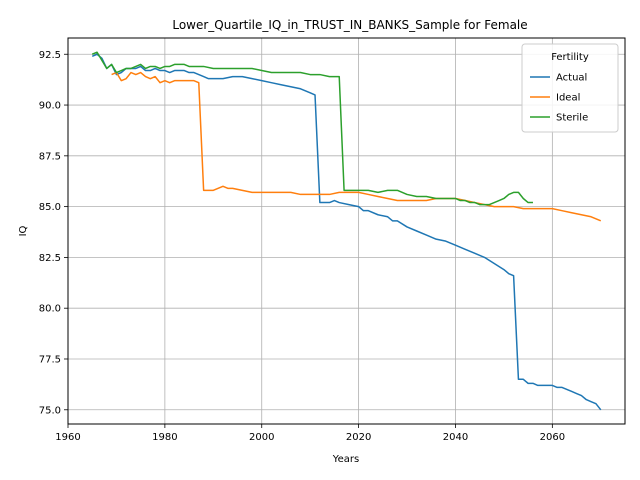 The image size is (640, 480). What do you see at coordinates (50, 258) in the screenshot?
I see `y-tick-label: 82.5` at bounding box center [50, 258].